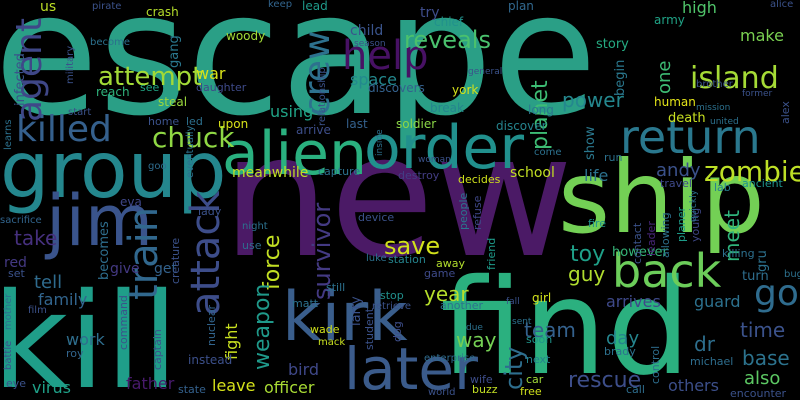  What do you see at coordinates (412, 246) in the screenshot?
I see `word-save: save` at bounding box center [412, 246].